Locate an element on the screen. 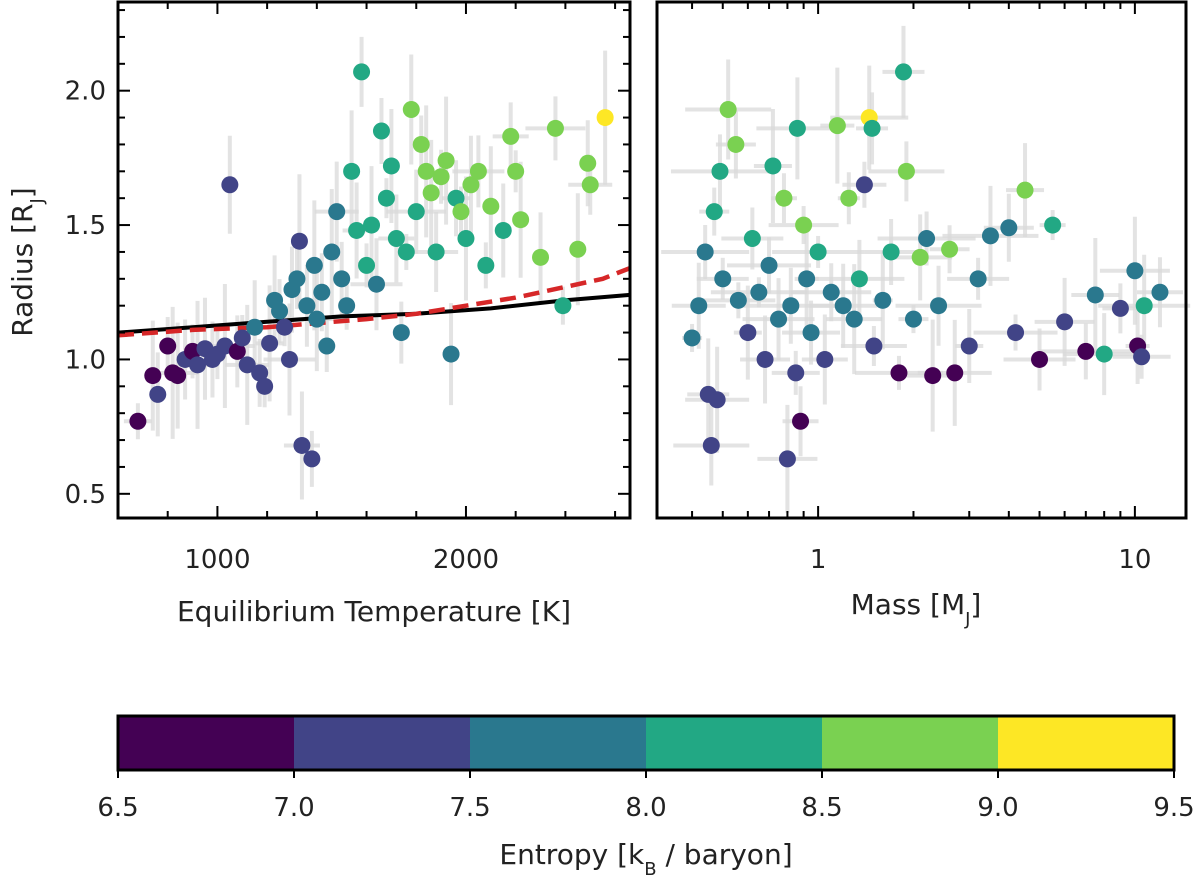  dashed-model-line is located at coordinates (374, 302).